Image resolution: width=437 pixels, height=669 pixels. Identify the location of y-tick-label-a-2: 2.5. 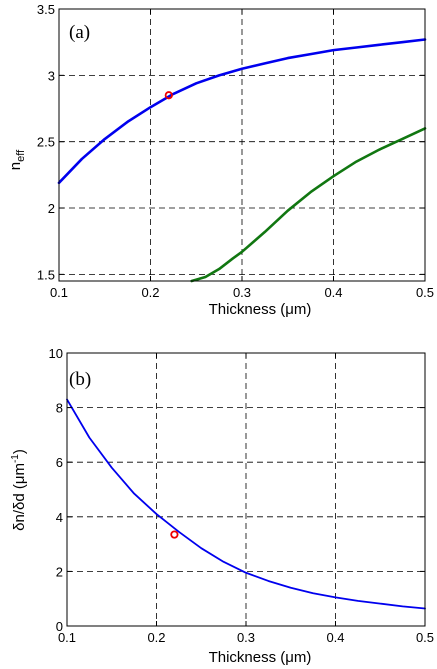
(46, 142).